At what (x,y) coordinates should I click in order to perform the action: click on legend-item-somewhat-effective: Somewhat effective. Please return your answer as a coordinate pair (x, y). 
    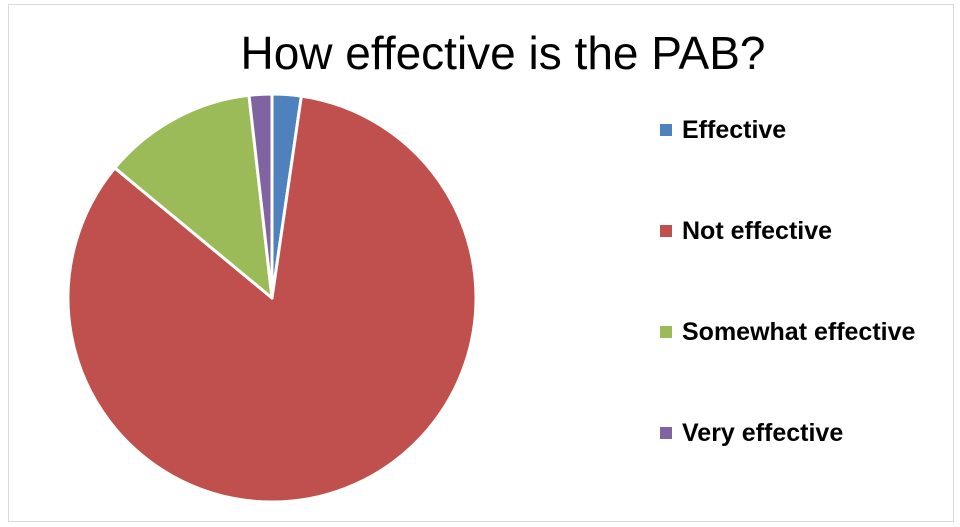
    Looking at the image, I should click on (805, 332).